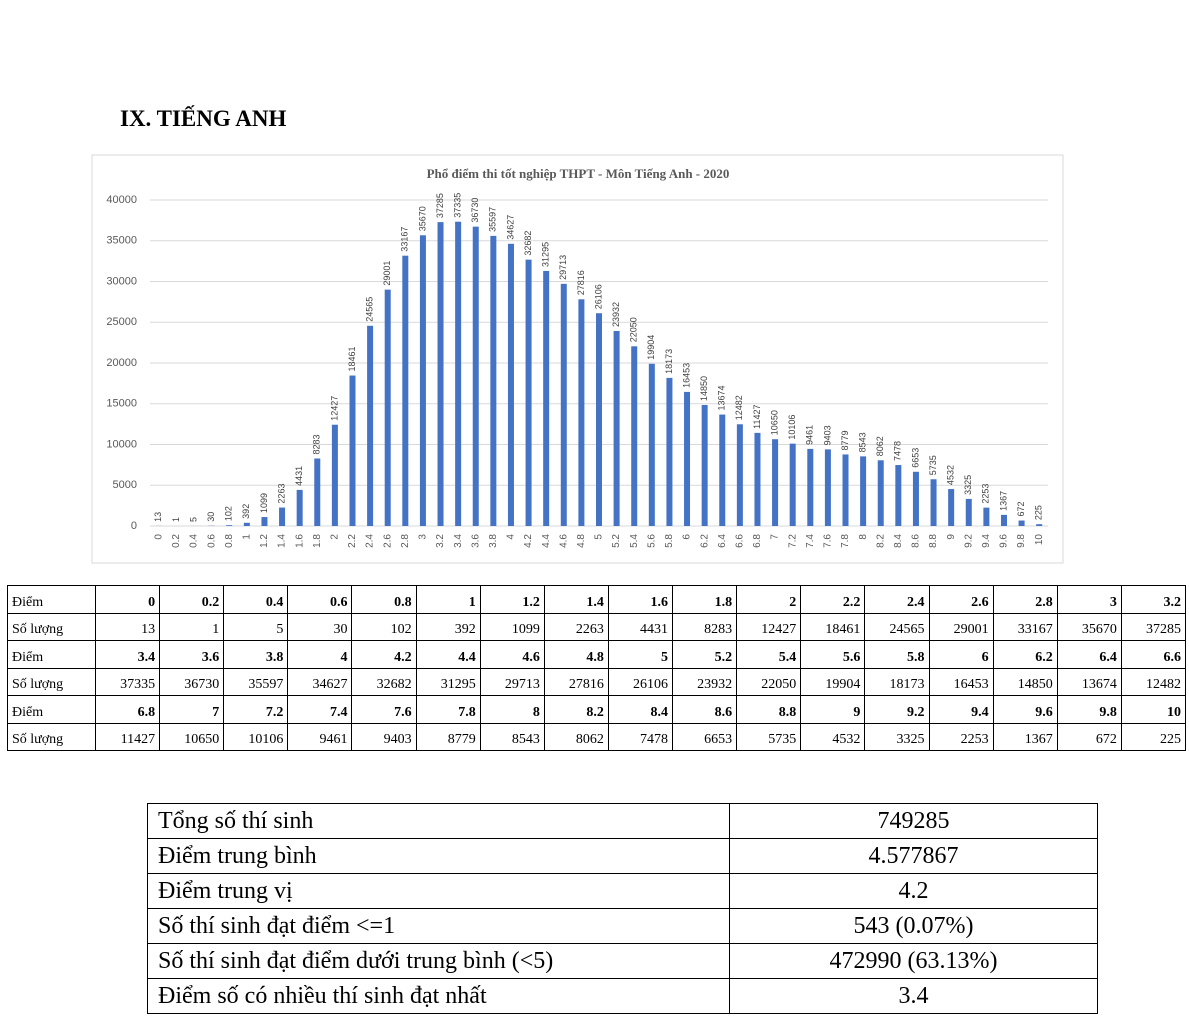  What do you see at coordinates (897, 654) in the screenshot?
I see `score-cell: 5.8` at bounding box center [897, 654].